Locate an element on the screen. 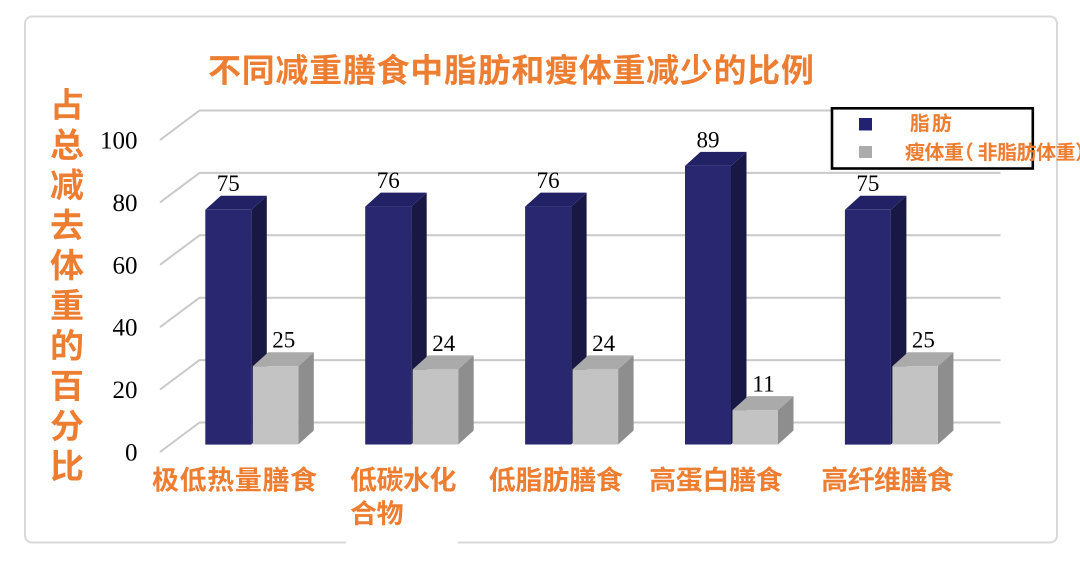  svg-text: 80 is located at coordinates (125, 203).